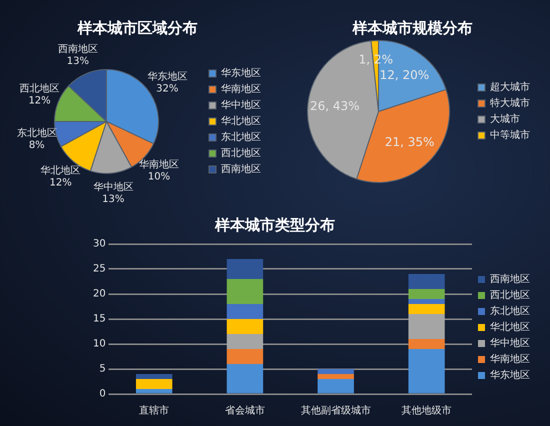 The width and height of the screenshot is (550, 426). Describe the element at coordinates (40, 88) in the screenshot. I see `slice-label: 西北地区` at that location.